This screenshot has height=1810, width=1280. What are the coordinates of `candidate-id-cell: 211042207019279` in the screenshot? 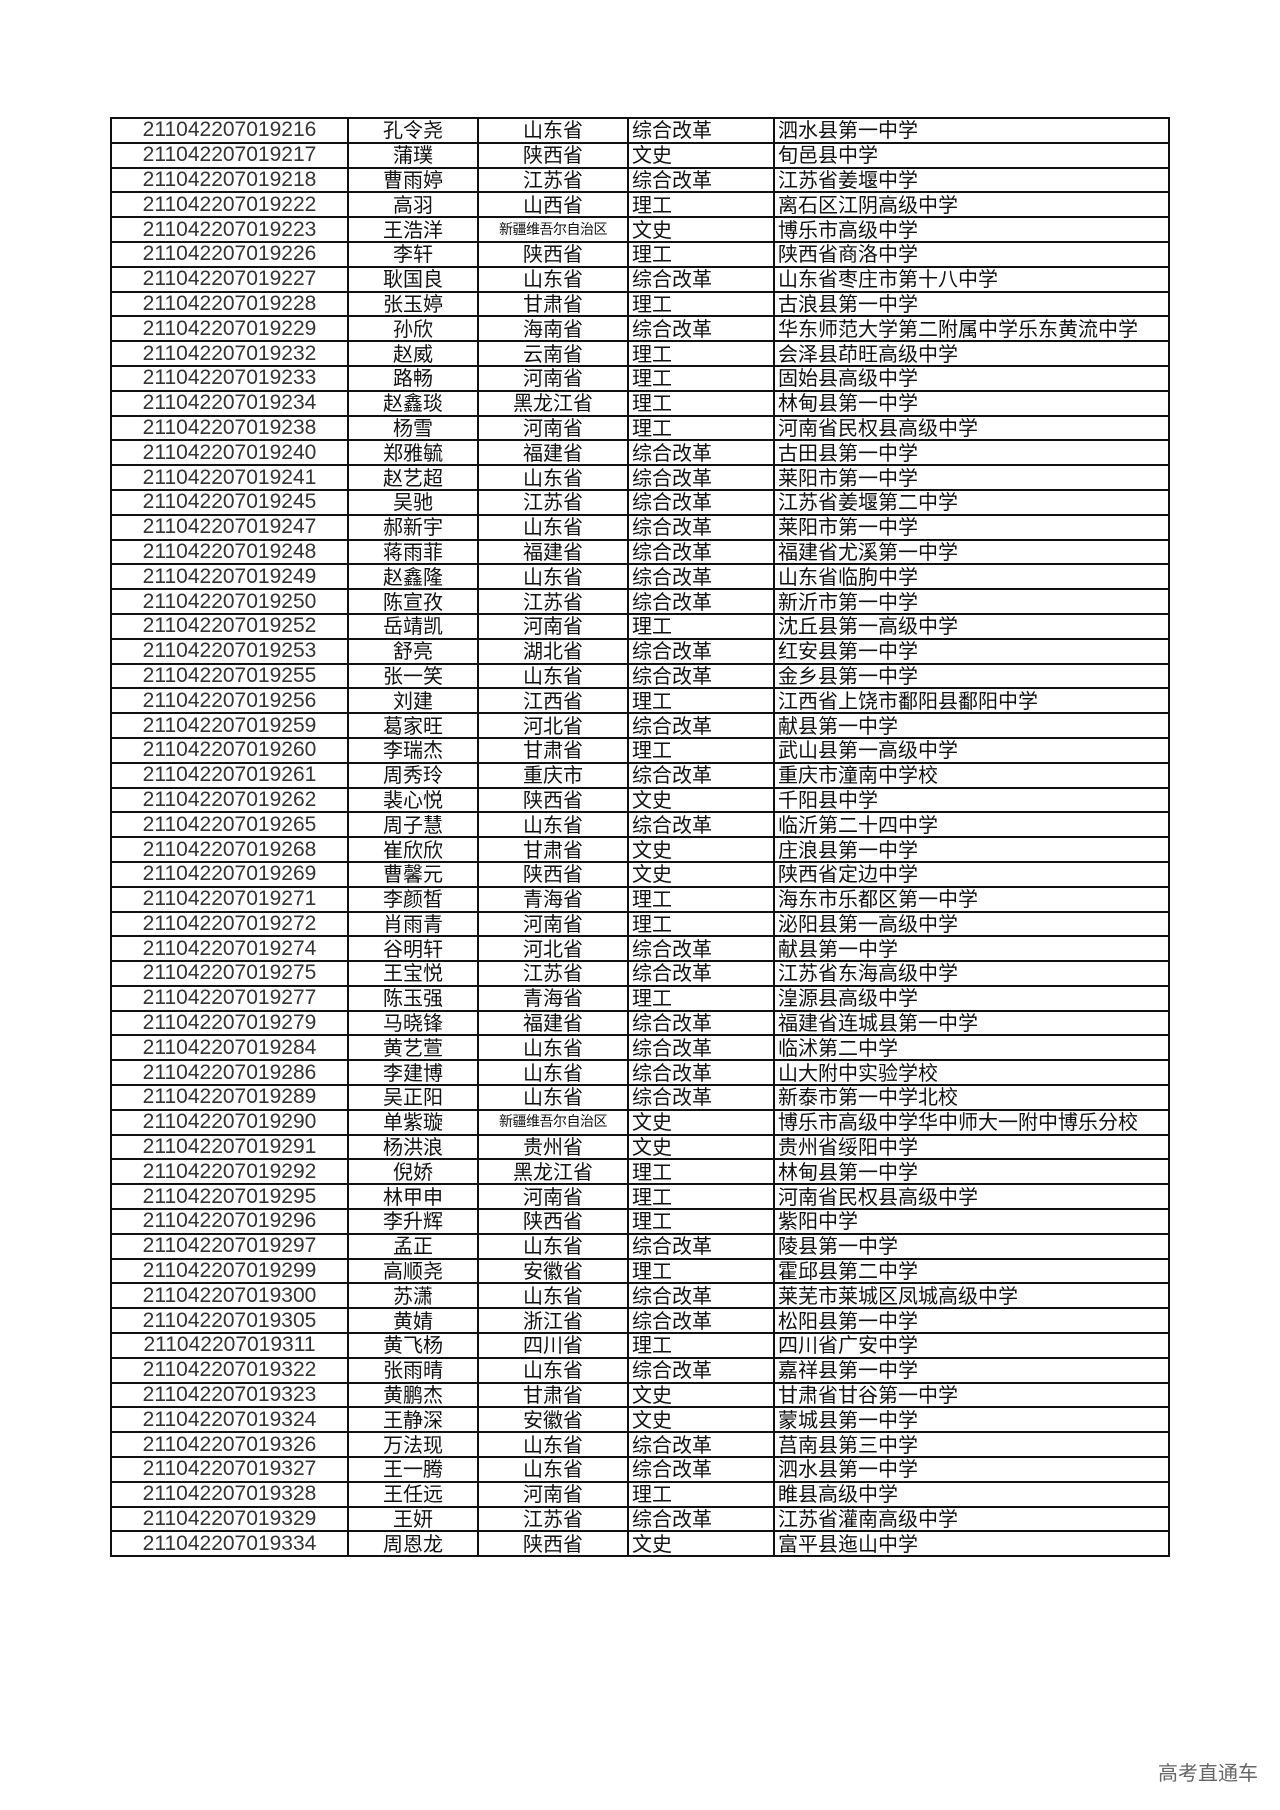 It's located at (229, 1023).